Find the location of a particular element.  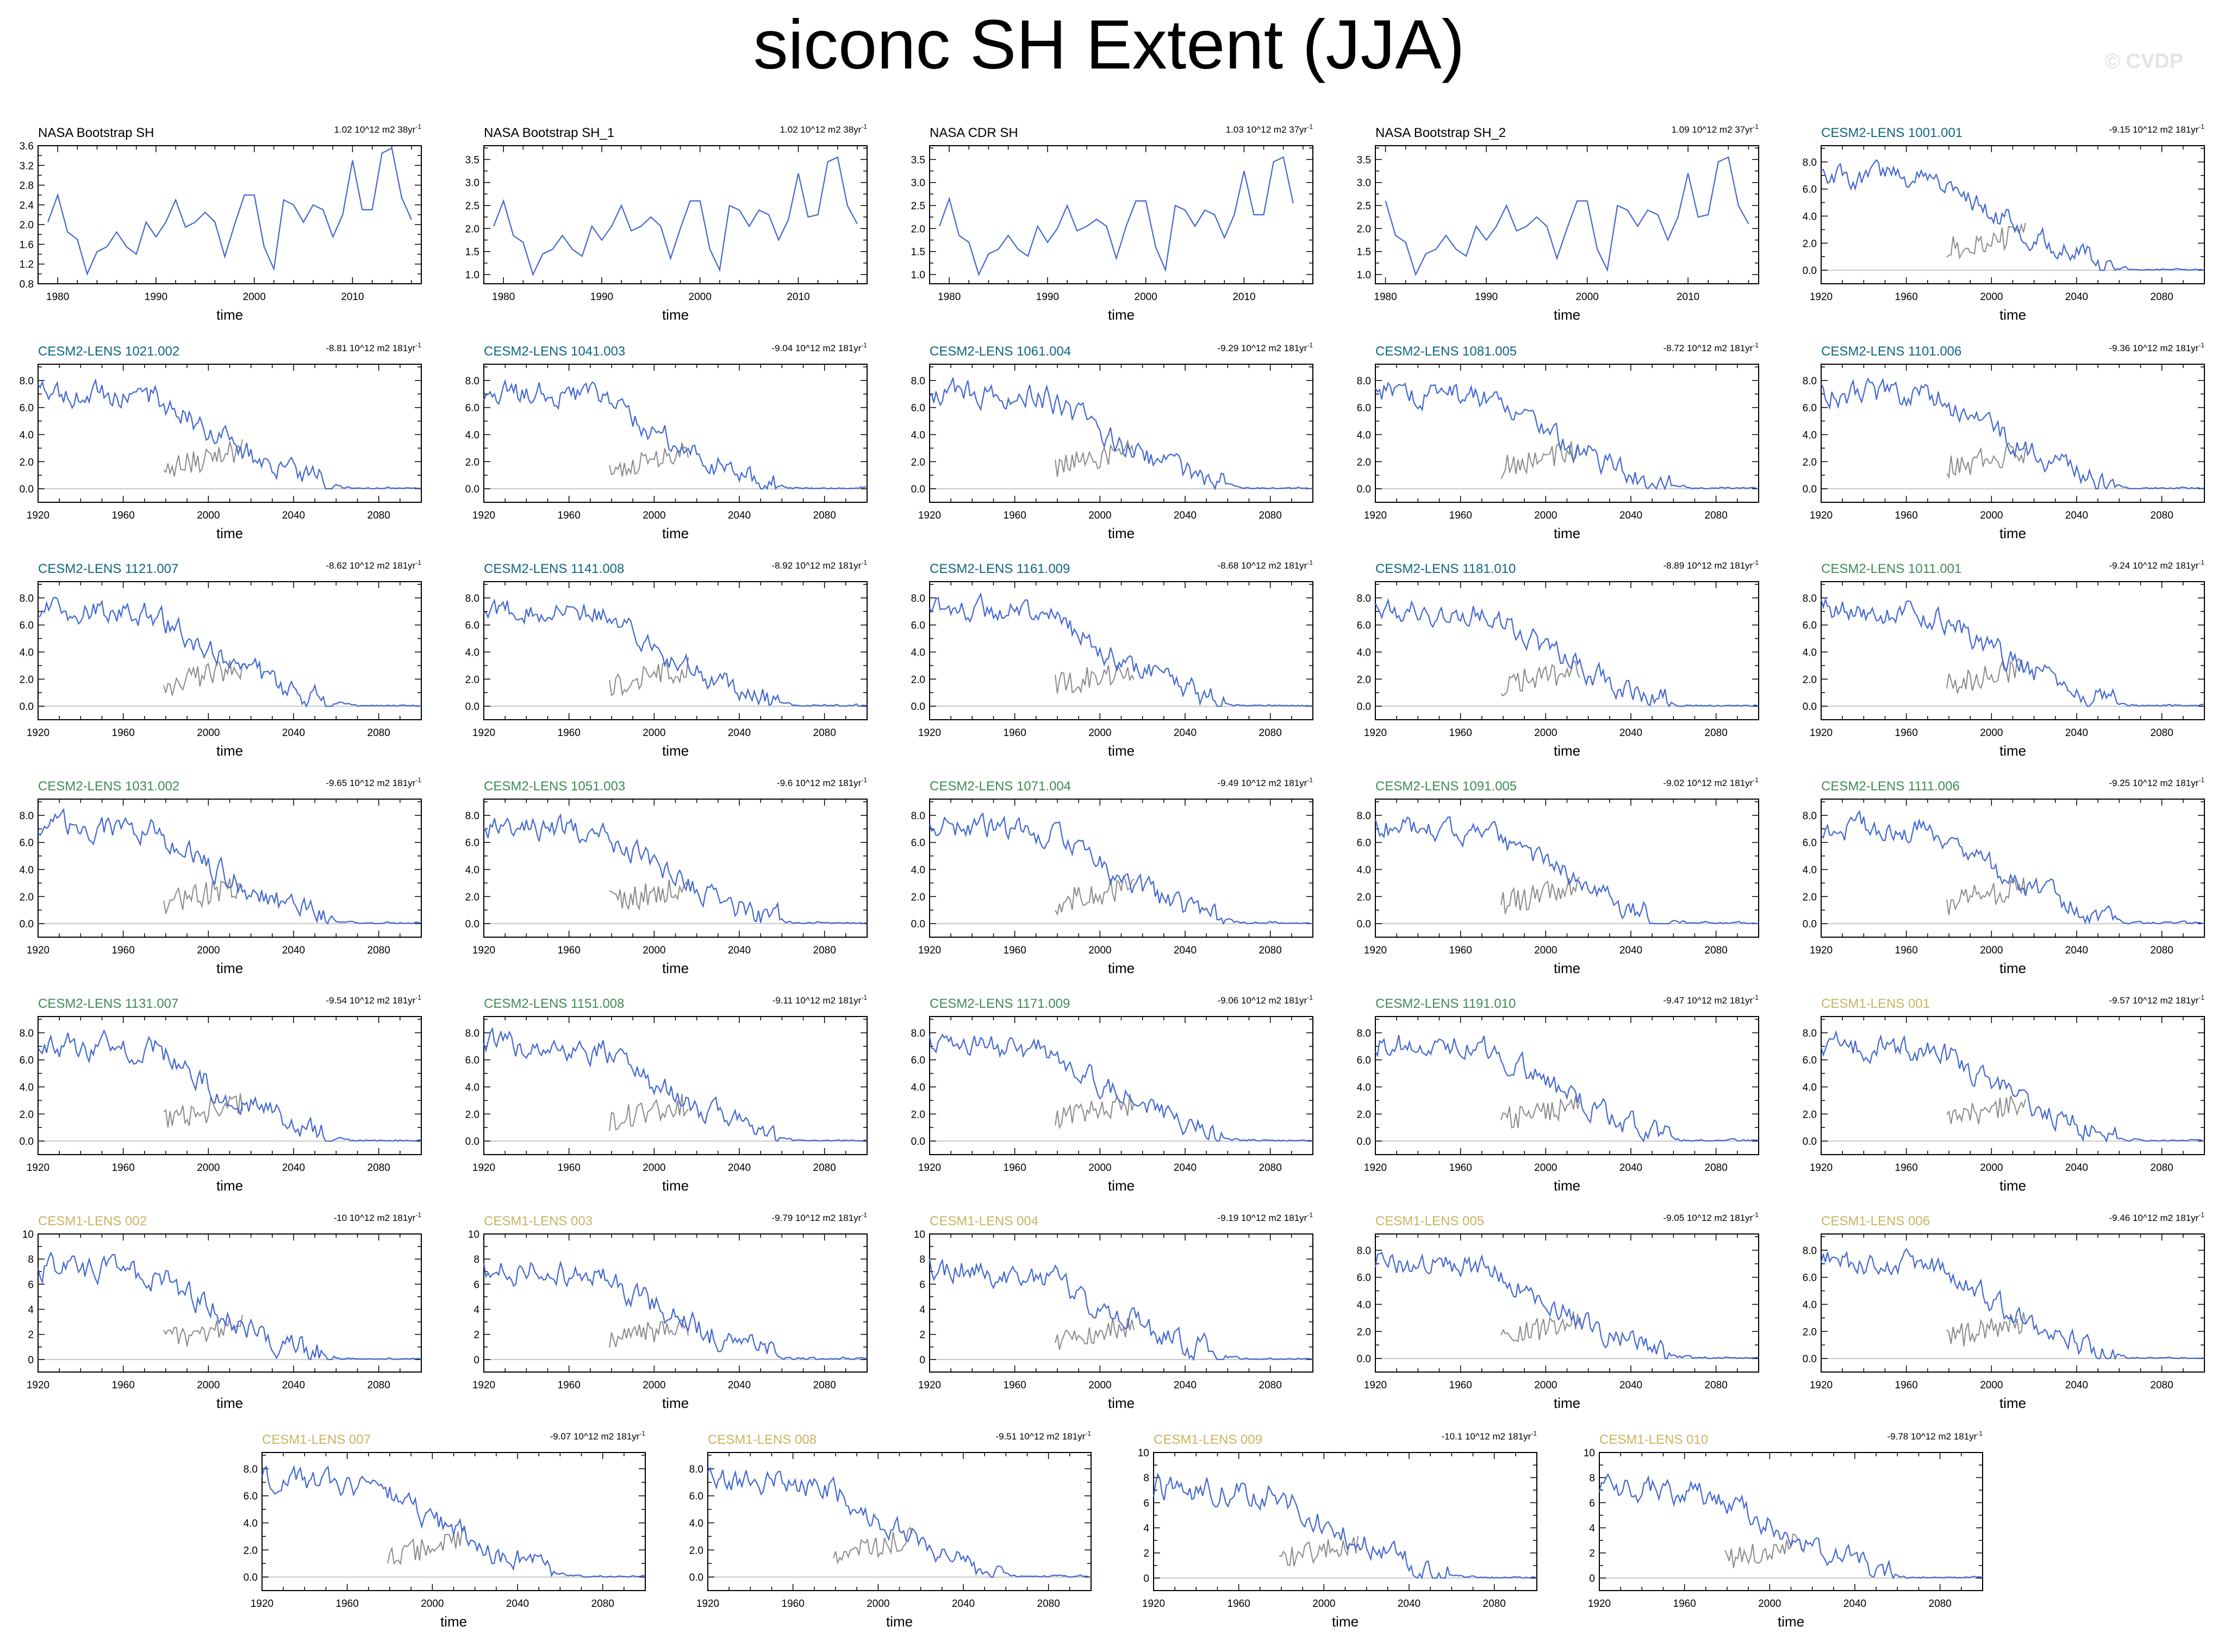

y-tick-label: 3.6 is located at coordinates (27, 146).